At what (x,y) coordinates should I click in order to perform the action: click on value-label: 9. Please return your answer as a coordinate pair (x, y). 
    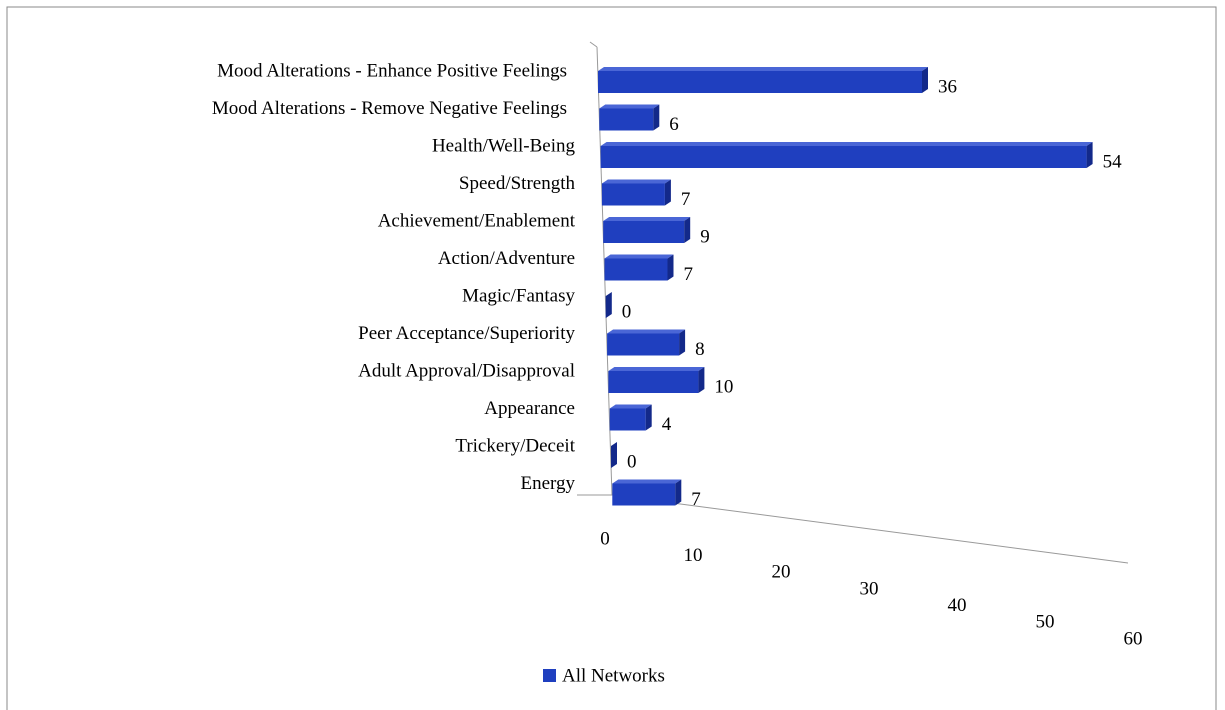
    Looking at the image, I should click on (705, 236).